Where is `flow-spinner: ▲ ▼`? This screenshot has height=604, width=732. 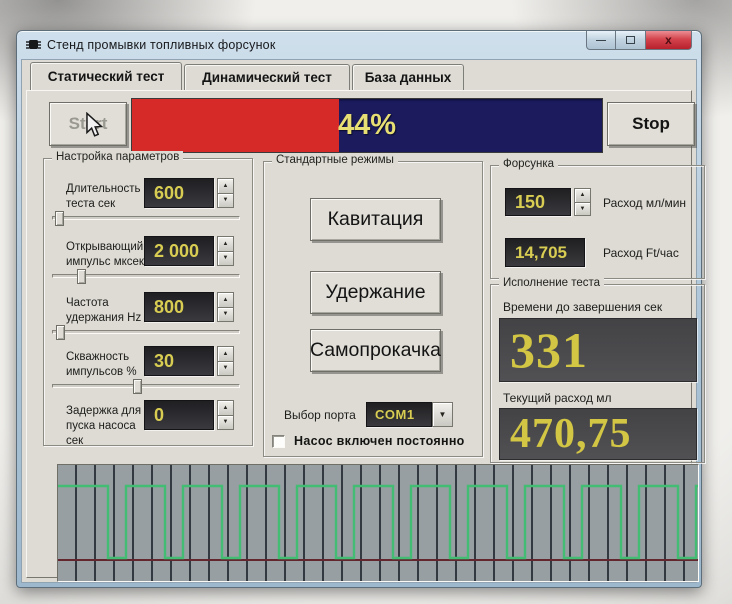 flow-spinner: ▲ ▼ is located at coordinates (582, 202).